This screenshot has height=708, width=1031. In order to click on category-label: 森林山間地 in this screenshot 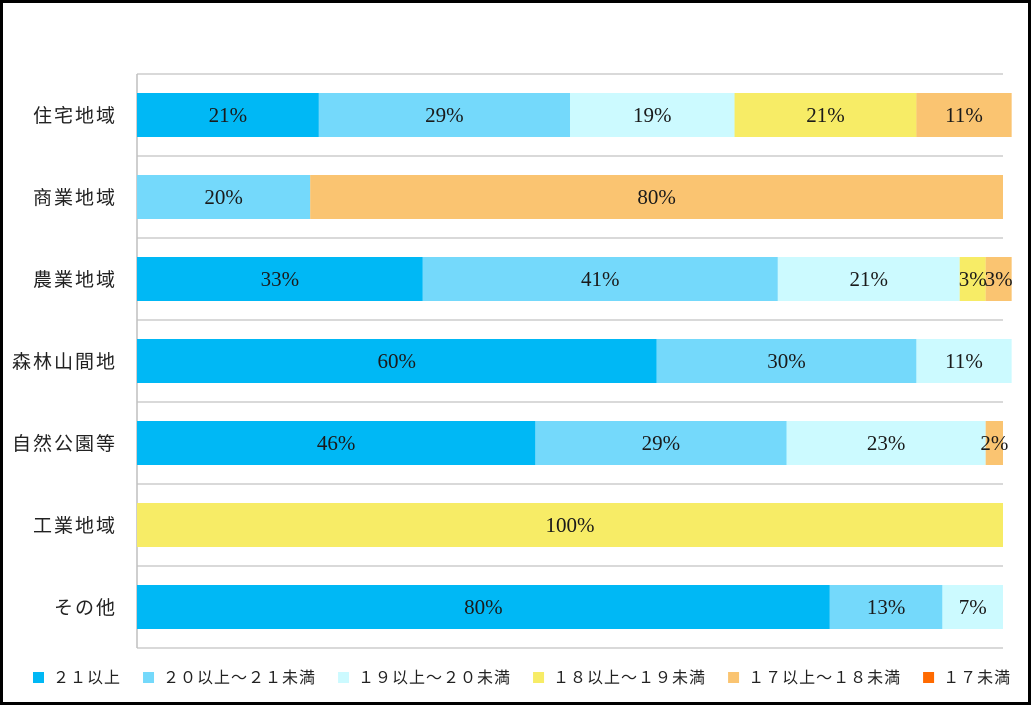, I will do `click(64, 362)`.